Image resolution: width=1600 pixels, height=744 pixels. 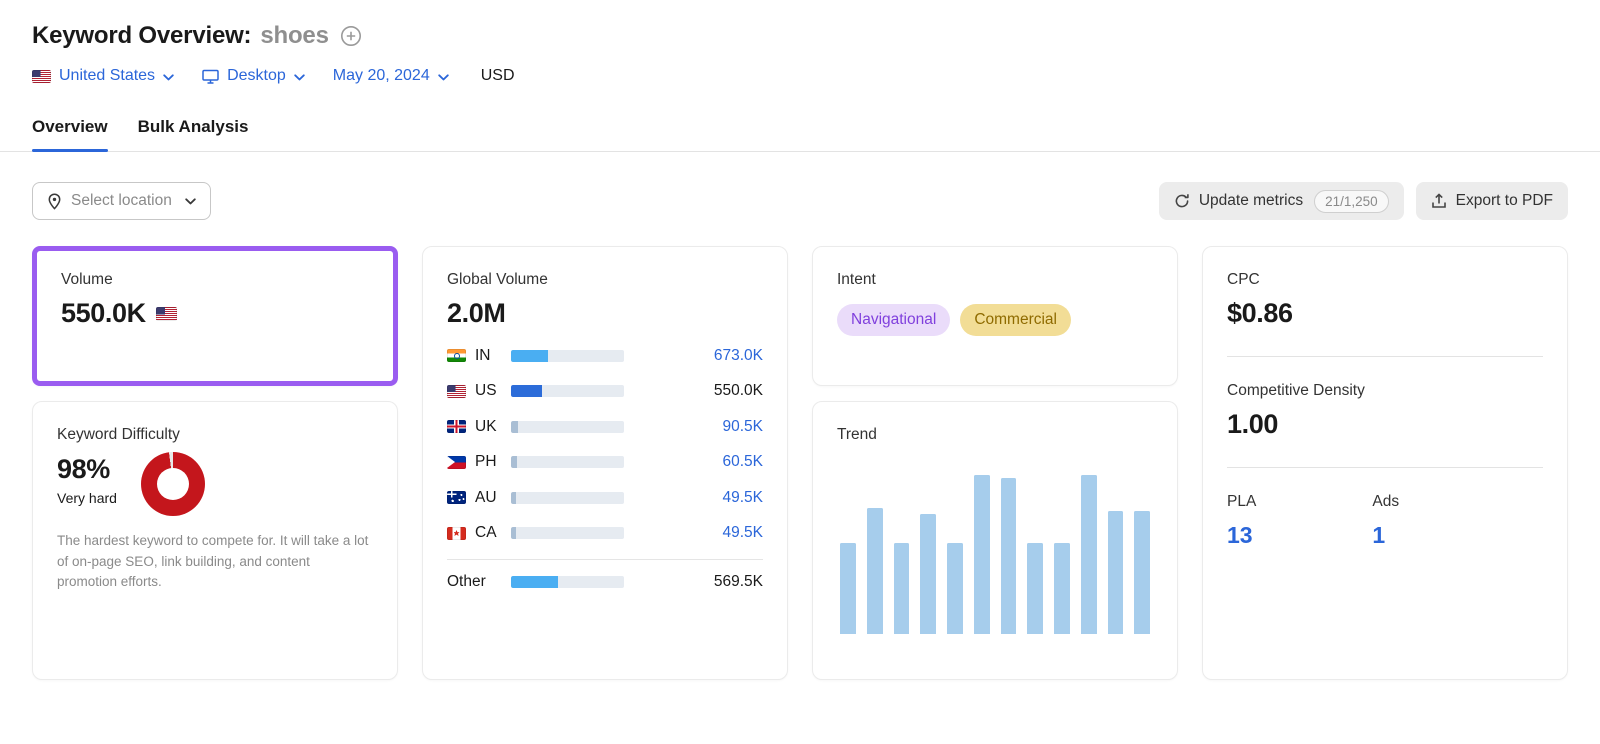 I want to click on global-volume-row: CA 49.5K, so click(x=605, y=533).